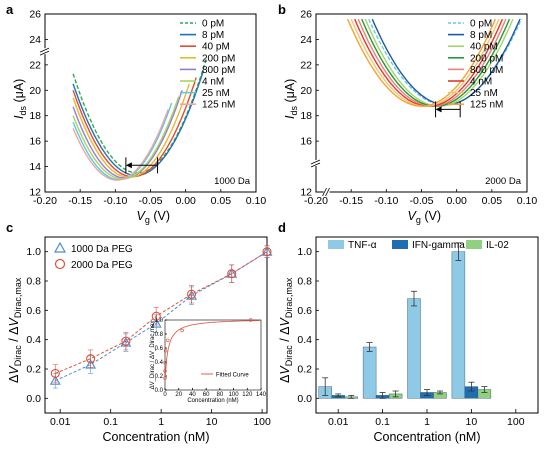  I want to click on panel-label-b: b, so click(282, 9).